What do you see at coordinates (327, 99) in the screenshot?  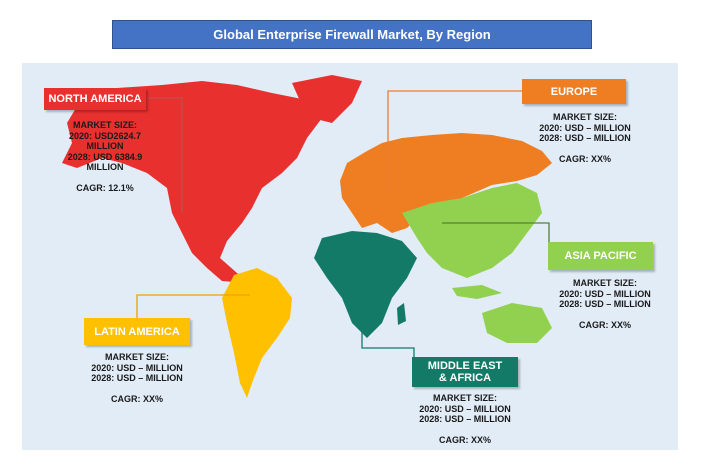 I see `greenland-landmass` at bounding box center [327, 99].